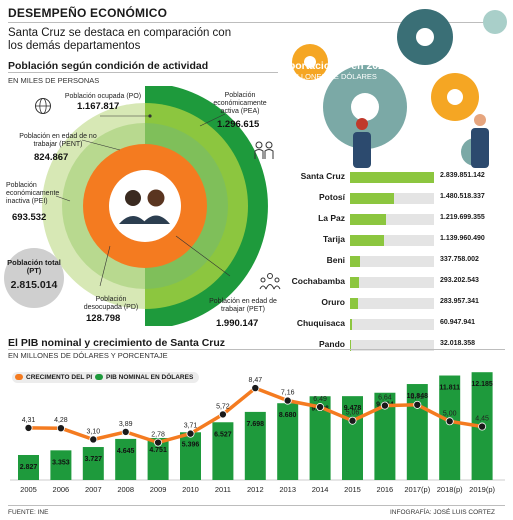  I want to click on pent-value: 824.867, so click(51, 157).